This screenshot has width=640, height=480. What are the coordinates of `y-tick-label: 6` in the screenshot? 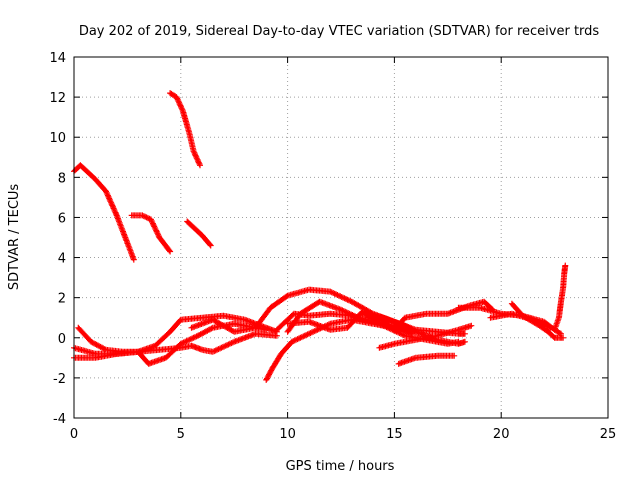 It's located at (62, 218).